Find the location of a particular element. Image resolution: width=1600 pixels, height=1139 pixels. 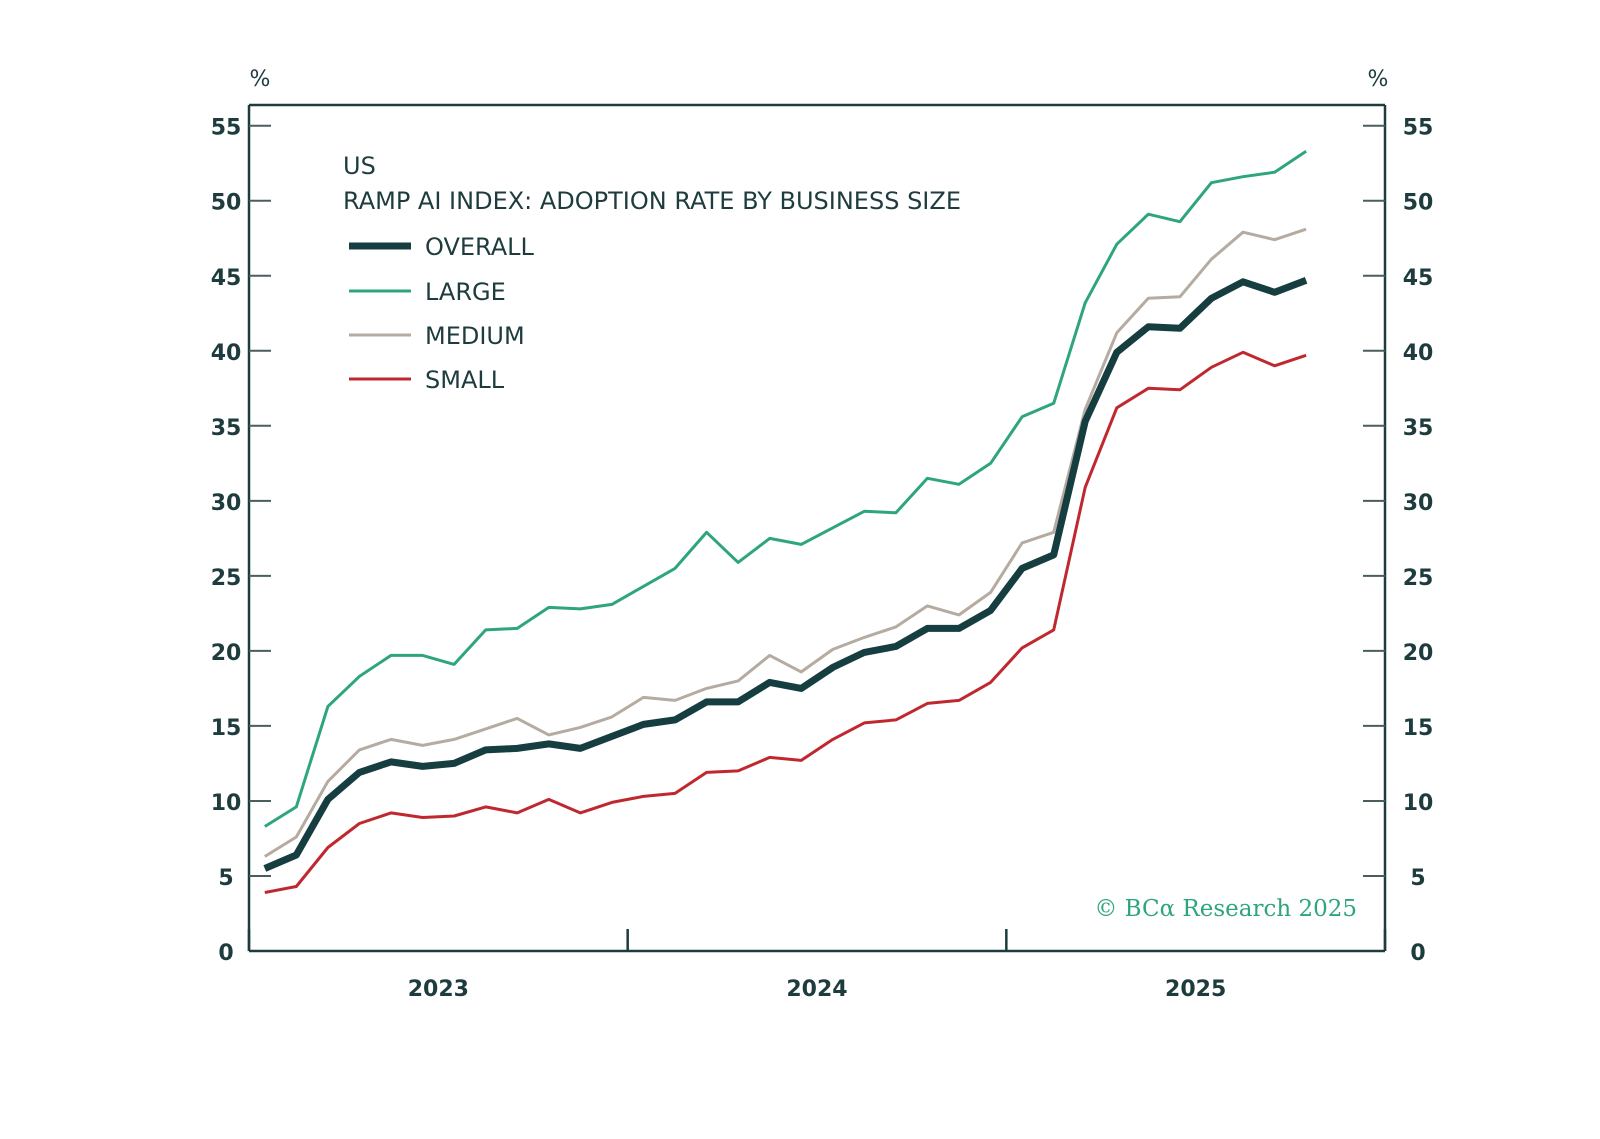

left-unit-label: % is located at coordinates (260, 79).